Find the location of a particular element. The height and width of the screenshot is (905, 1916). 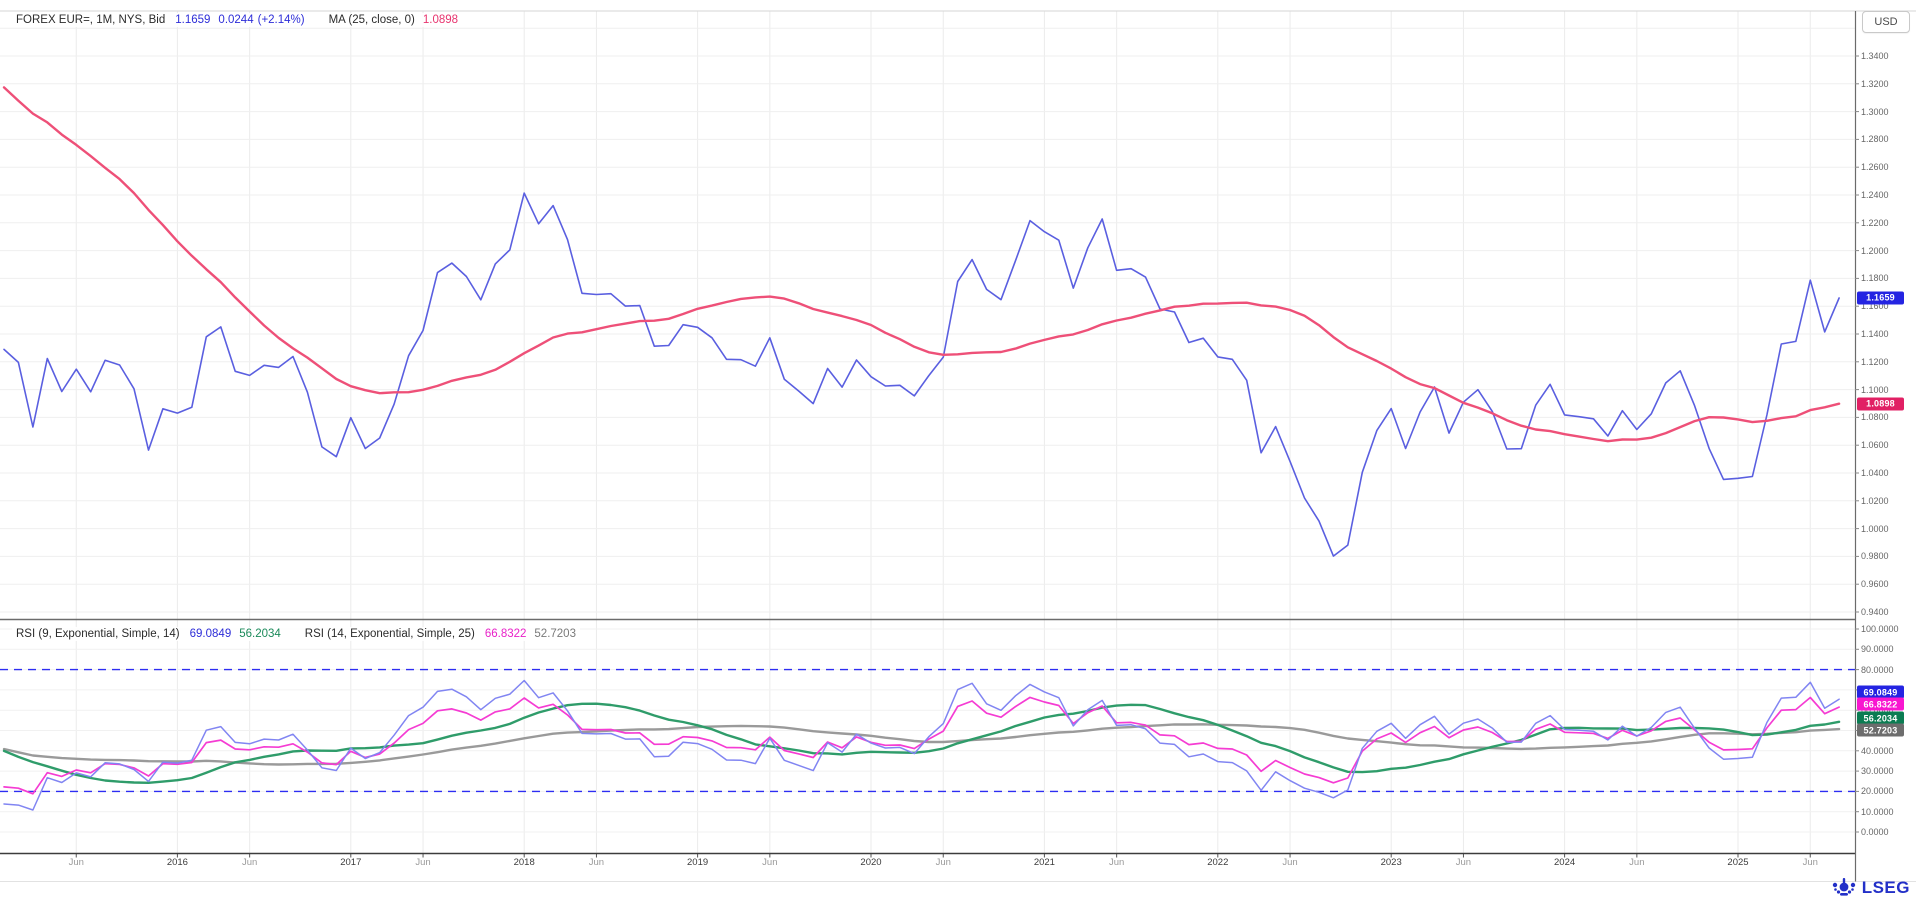

lseg-logo-text: LSEG is located at coordinates (1885, 887).